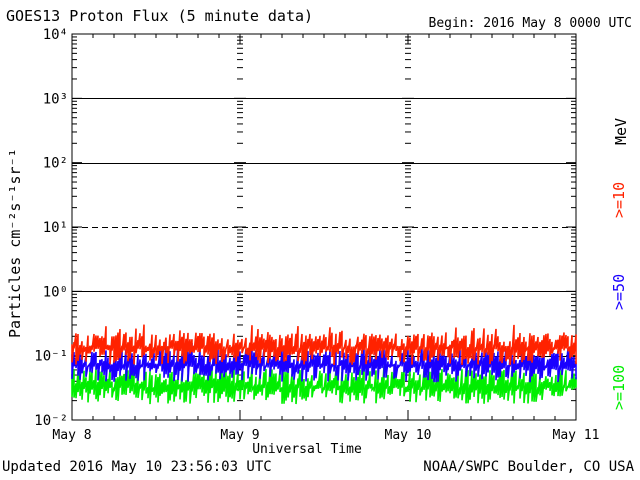 The height and width of the screenshot is (480, 640). I want to click on begin-time-label: Begin: 2016 May 8 0000 UTC, so click(530, 23).